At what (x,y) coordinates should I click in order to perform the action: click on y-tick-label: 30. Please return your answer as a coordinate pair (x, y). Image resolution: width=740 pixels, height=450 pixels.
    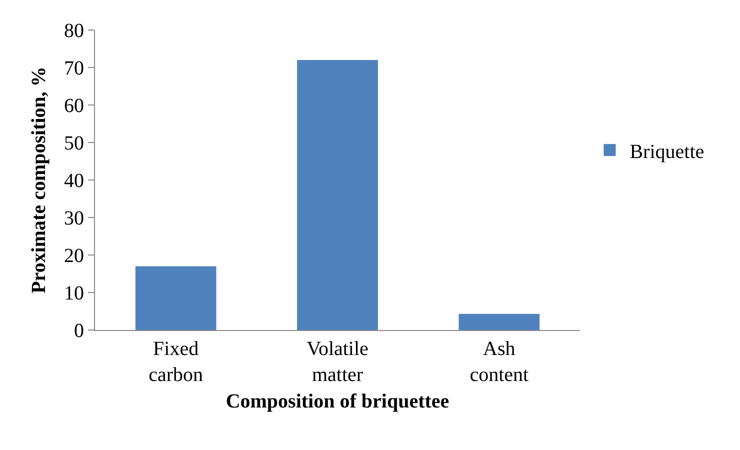
    Looking at the image, I should click on (74, 219).